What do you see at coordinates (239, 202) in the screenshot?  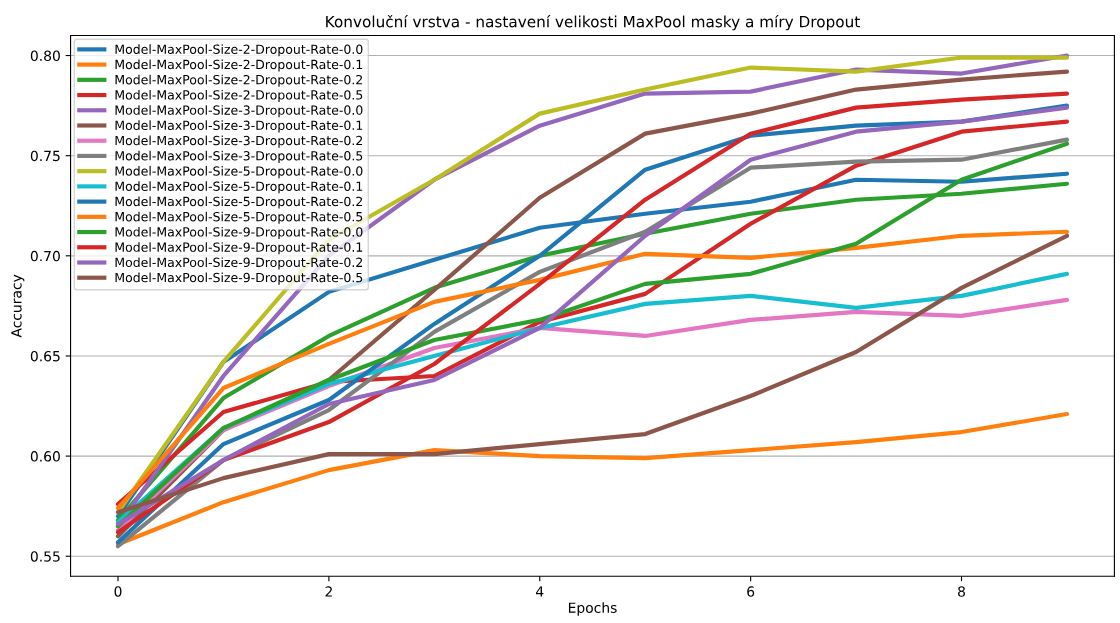 I see `legend-label: Model-MaxPool-Size-5-Dropout-Rate-0.2` at bounding box center [239, 202].